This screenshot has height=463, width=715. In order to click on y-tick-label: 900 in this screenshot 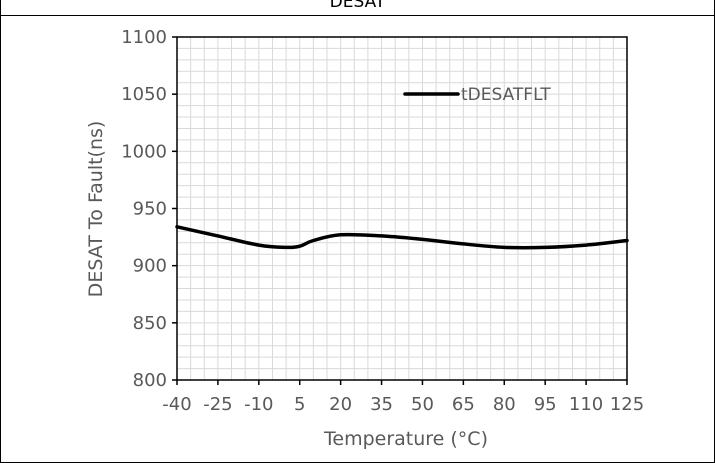, I will do `click(150, 266)`.